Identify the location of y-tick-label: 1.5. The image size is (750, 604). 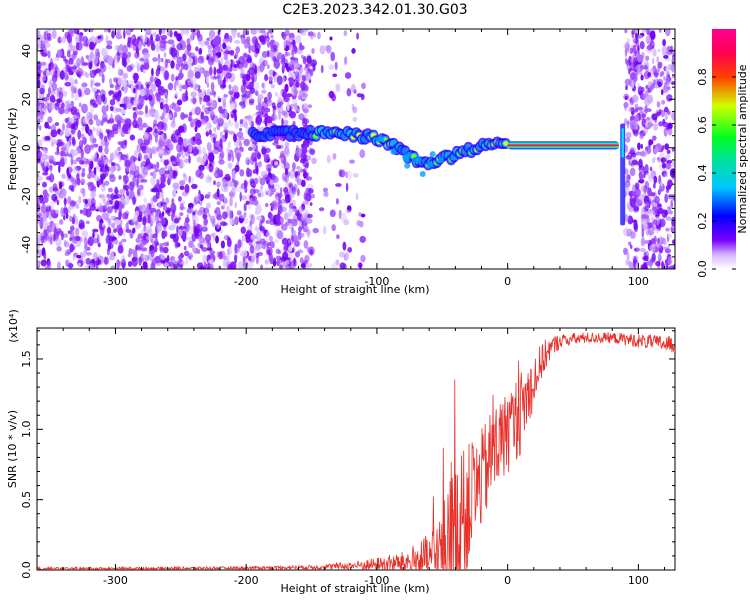
(26, 359).